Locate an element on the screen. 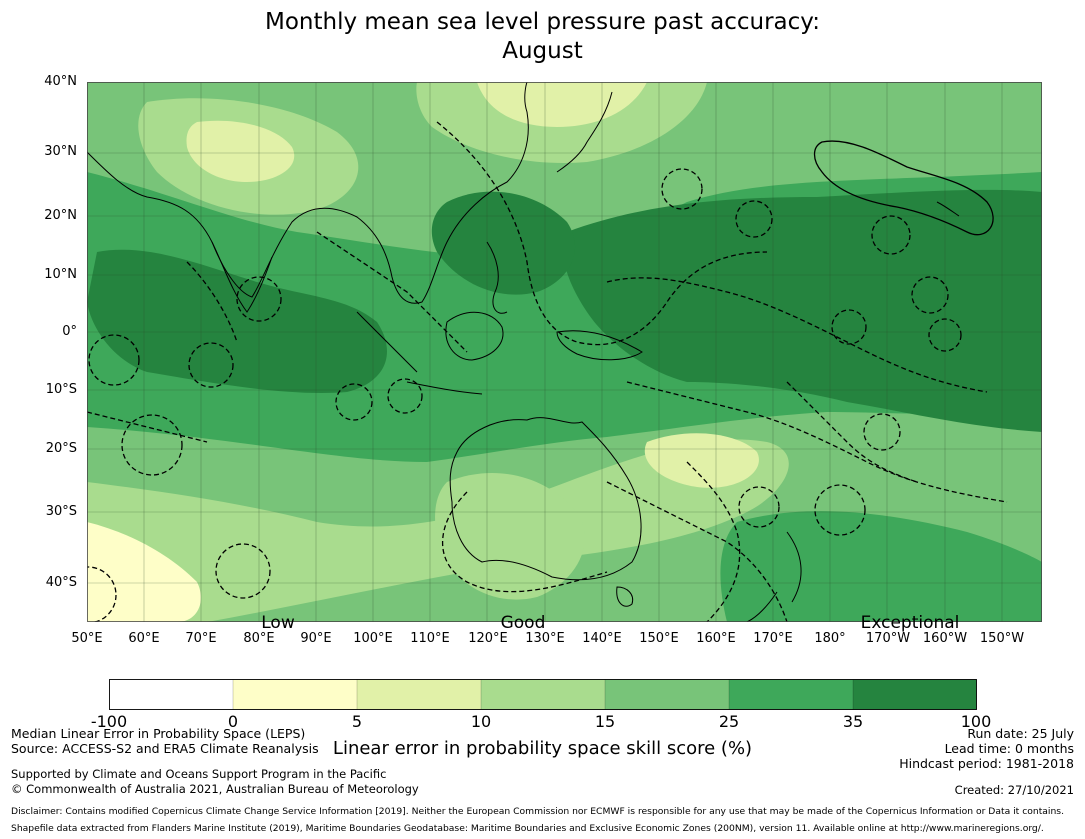 This screenshot has width=1085, height=839. coast-new-guinea is located at coordinates (599, 345).